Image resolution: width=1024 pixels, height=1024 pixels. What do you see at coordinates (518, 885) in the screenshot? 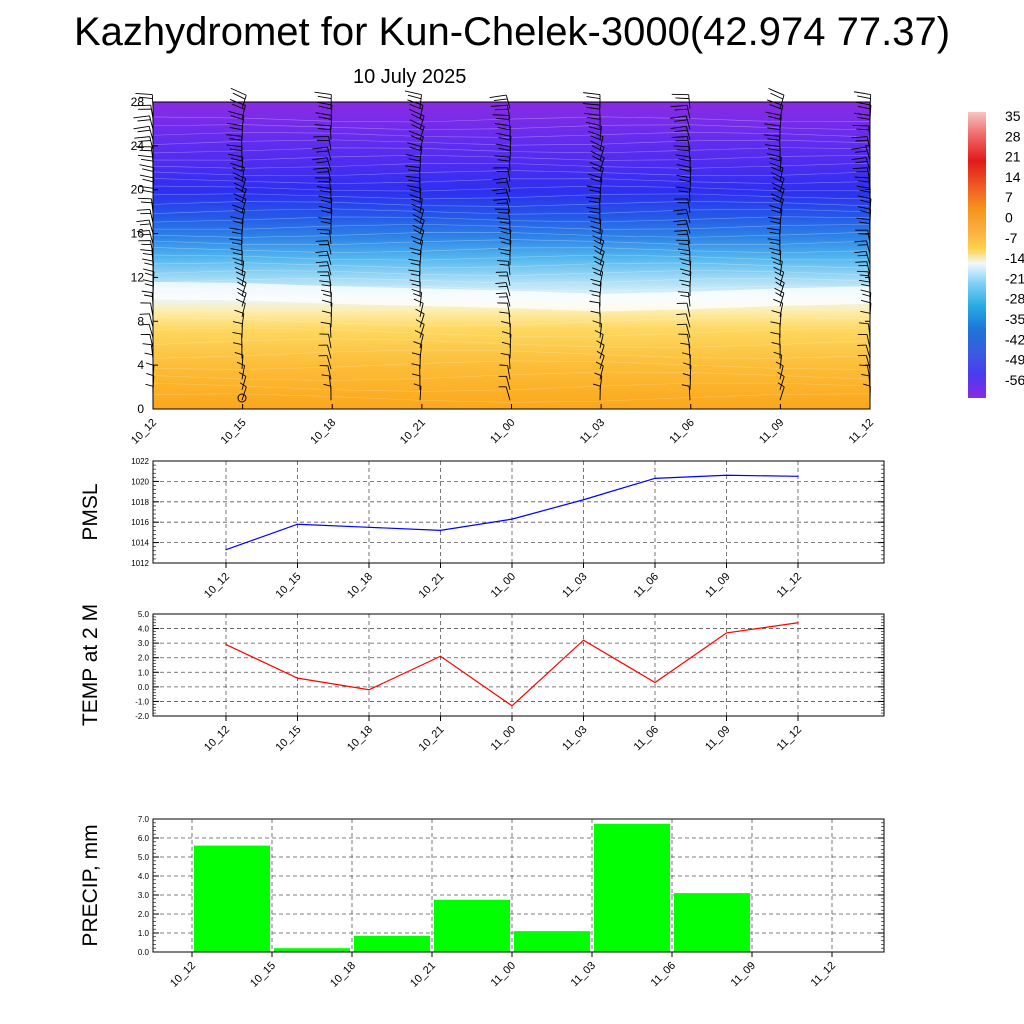
I see `panel-background` at bounding box center [518, 885].